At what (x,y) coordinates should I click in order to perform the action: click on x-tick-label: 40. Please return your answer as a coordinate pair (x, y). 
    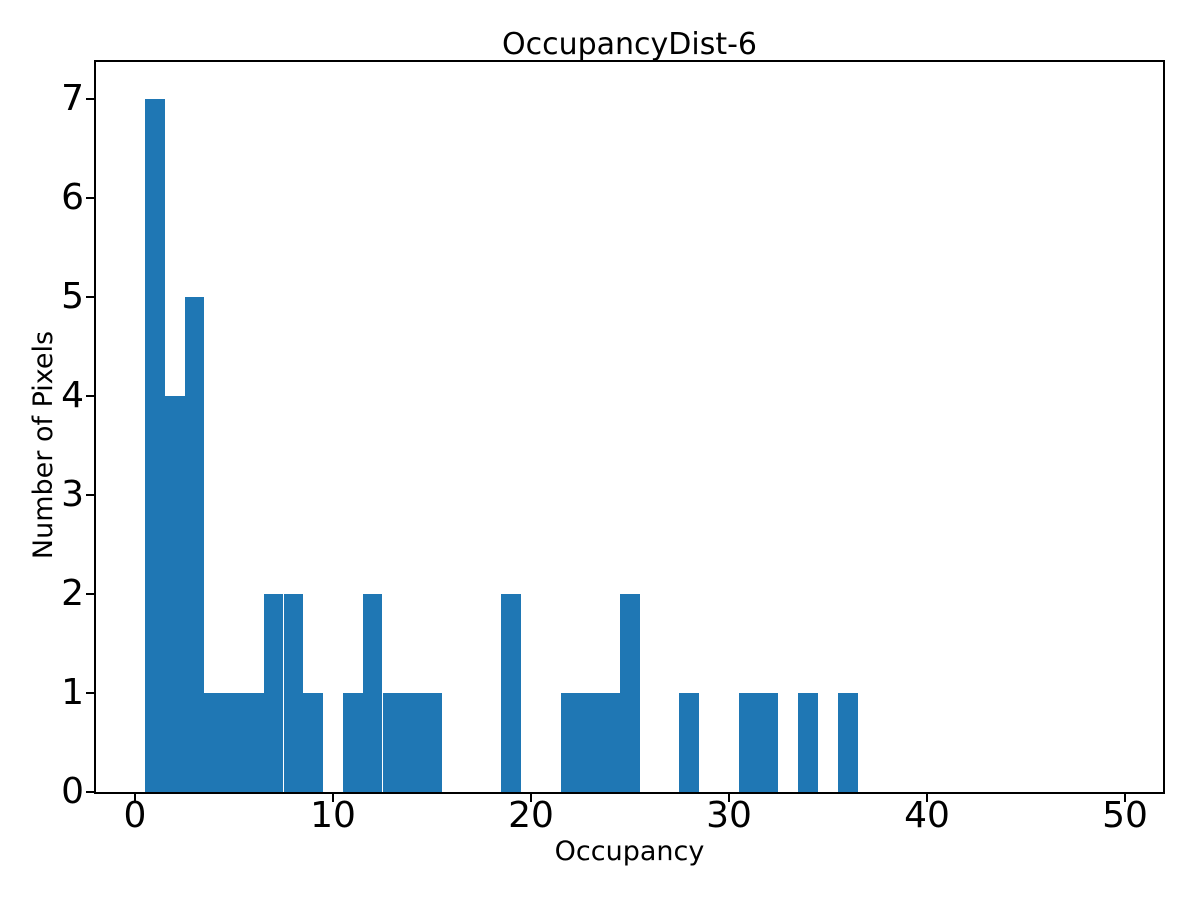
    Looking at the image, I should click on (927, 815).